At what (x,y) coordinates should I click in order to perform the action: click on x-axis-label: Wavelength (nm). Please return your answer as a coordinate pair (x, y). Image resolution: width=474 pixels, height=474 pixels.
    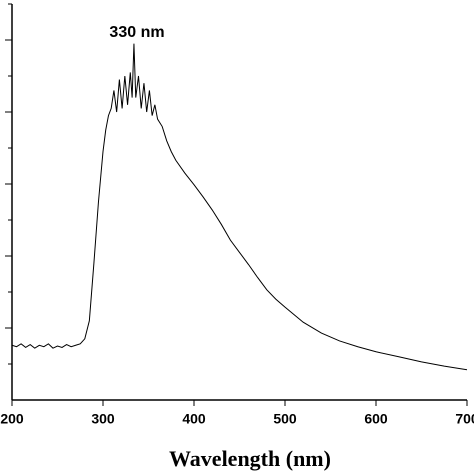
    Looking at the image, I should click on (250, 458).